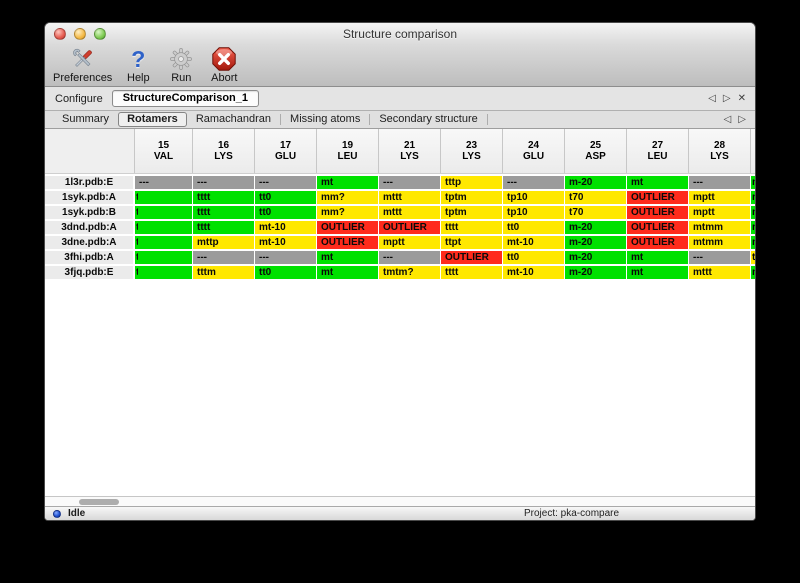 The width and height of the screenshot is (800, 583). I want to click on help-button: ? Help, so click(138, 65).